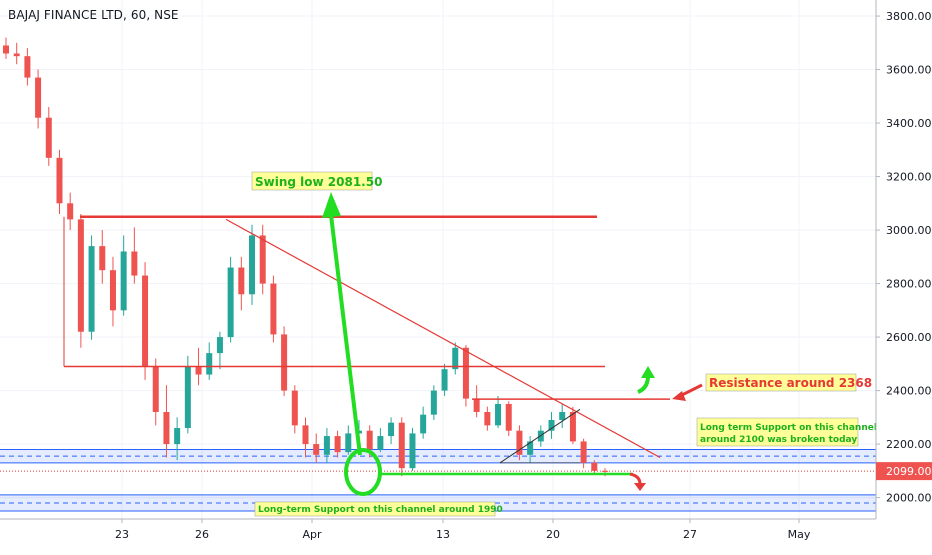 The width and height of the screenshot is (932, 555). What do you see at coordinates (778, 440) in the screenshot?
I see `support-broken-label-2: around 2100 was broken today` at bounding box center [778, 440].